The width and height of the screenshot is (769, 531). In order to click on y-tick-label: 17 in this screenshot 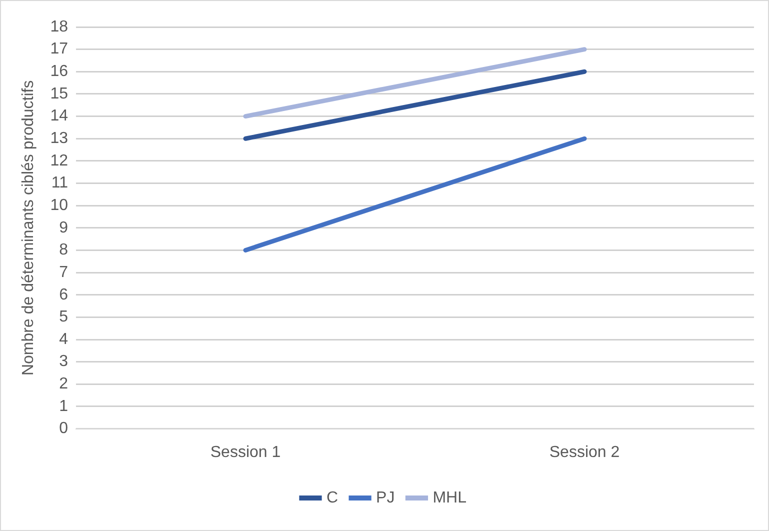, I will do `click(59, 49)`.